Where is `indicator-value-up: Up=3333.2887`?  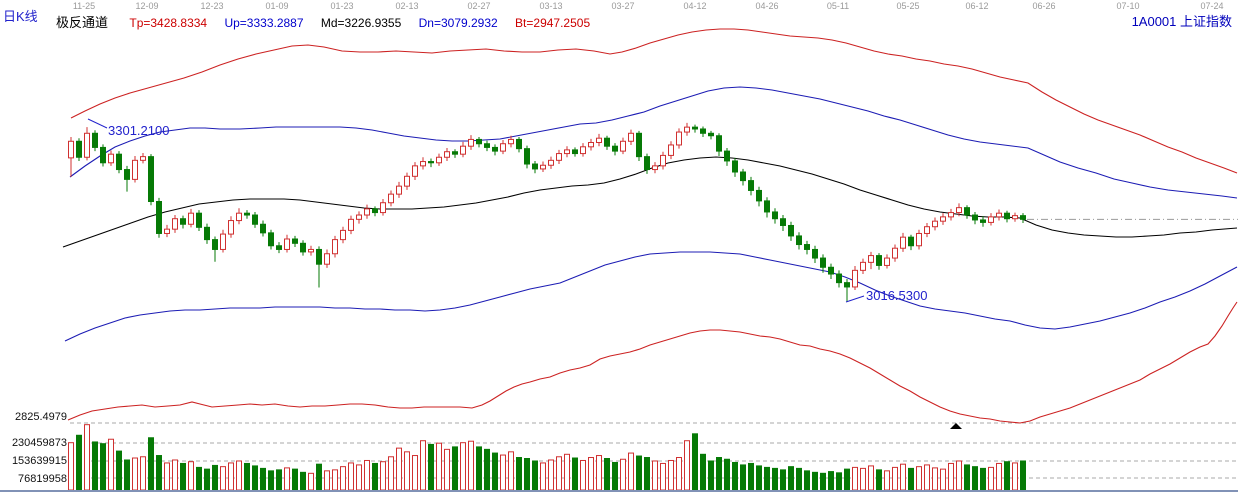 indicator-value-up: Up=3333.2887 is located at coordinates (264, 23).